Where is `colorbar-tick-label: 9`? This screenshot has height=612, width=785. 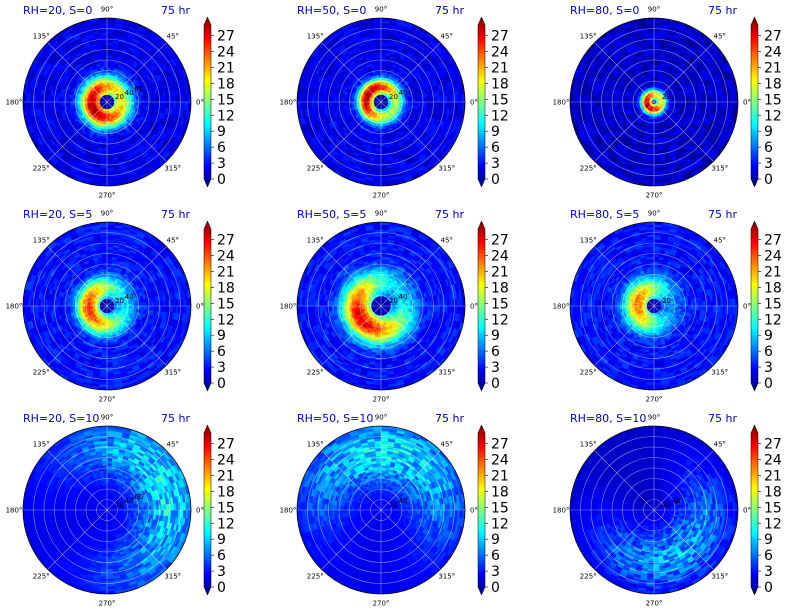 colorbar-tick-label: 9 is located at coordinates (221, 132).